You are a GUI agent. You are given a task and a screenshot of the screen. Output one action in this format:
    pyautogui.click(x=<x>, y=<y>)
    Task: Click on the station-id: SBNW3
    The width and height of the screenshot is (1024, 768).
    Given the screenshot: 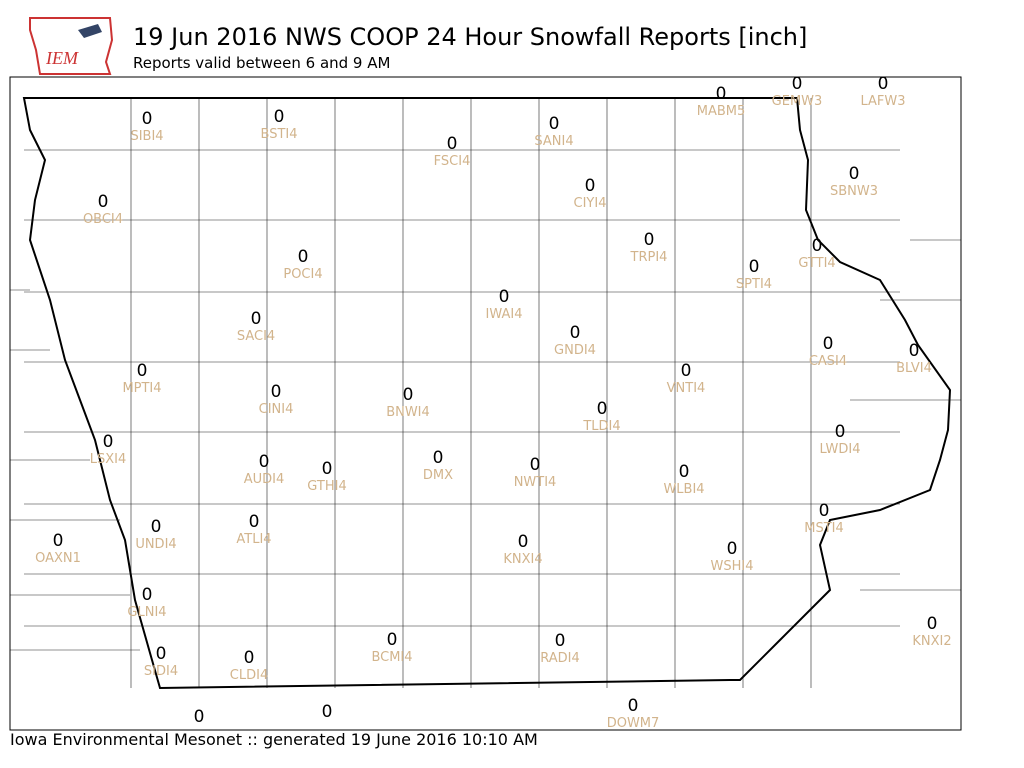 What is the action you would take?
    pyautogui.click(x=854, y=191)
    